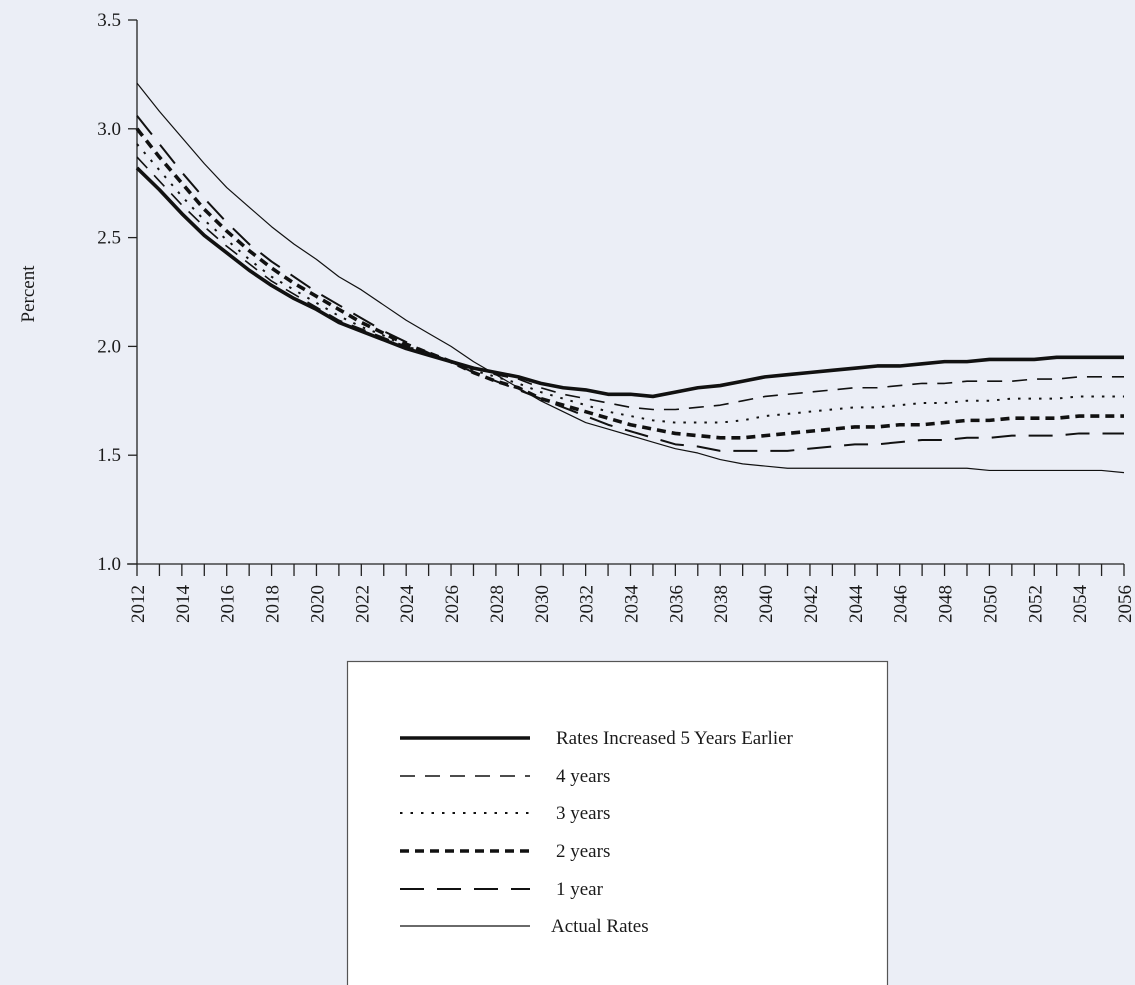 Image resolution: width=1135 pixels, height=985 pixels. What do you see at coordinates (946, 604) in the screenshot?
I see `x-tick-label: 2048` at bounding box center [946, 604].